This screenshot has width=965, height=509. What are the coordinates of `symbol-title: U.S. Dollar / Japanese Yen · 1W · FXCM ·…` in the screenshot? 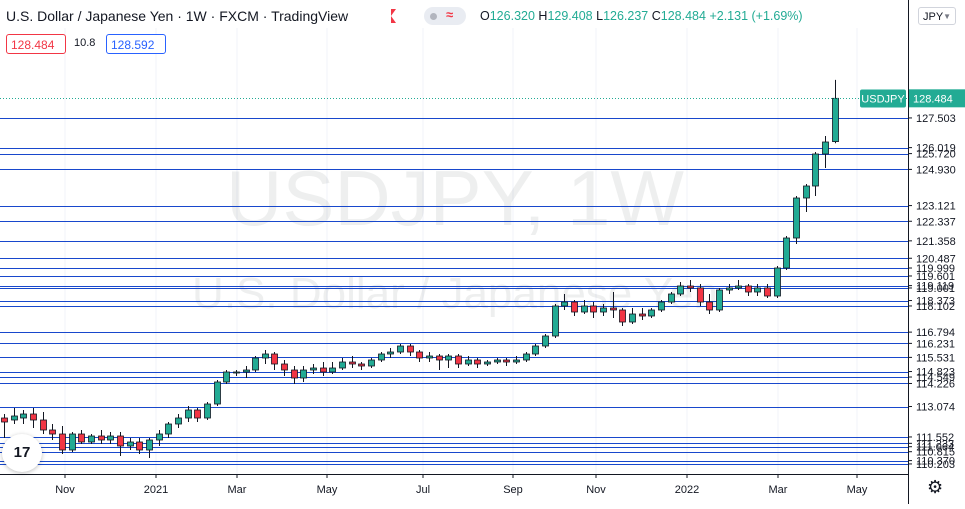 It's located at (177, 16).